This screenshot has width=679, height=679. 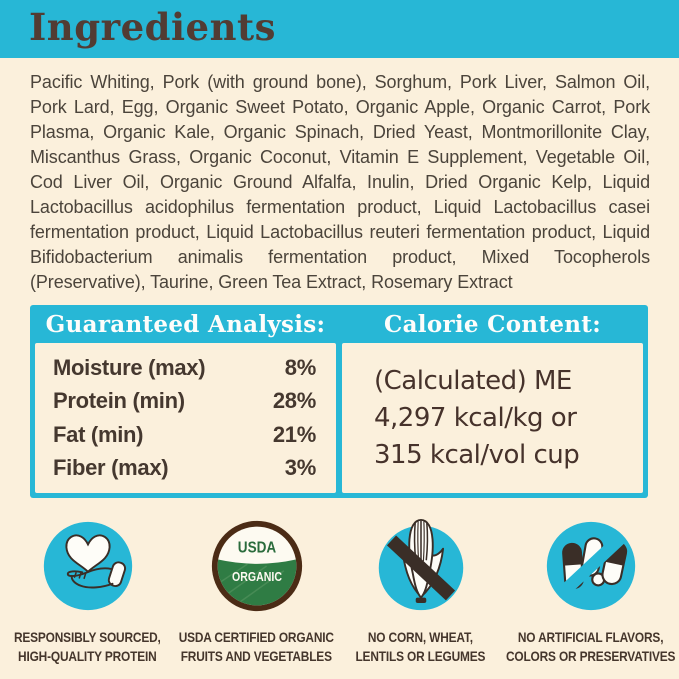 What do you see at coordinates (339, 29) in the screenshot?
I see `header-bar: Ingredients` at bounding box center [339, 29].